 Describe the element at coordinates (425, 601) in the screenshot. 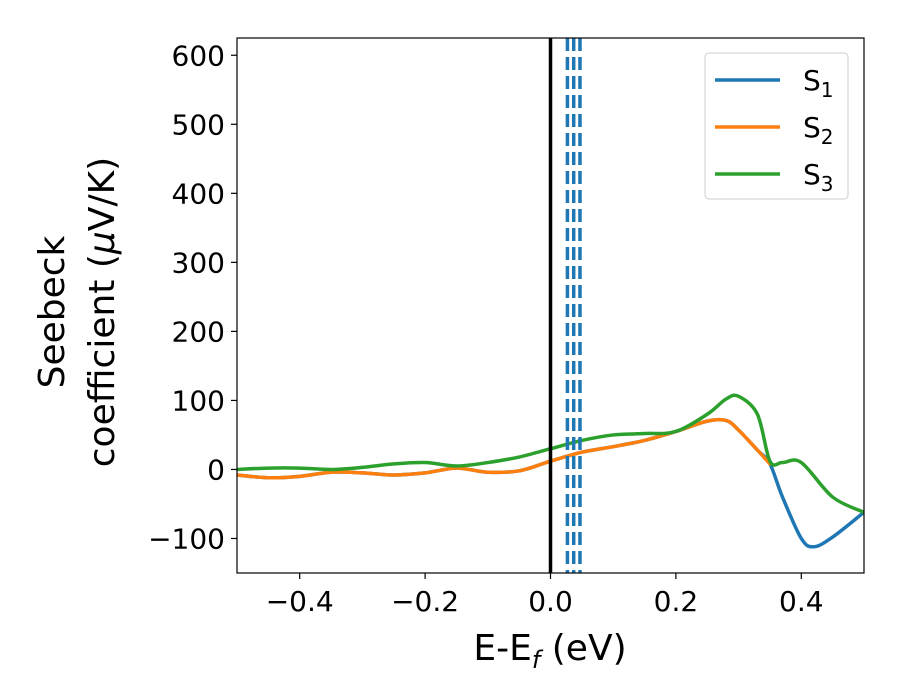

I see `x-tick-label: −0.2` at that location.